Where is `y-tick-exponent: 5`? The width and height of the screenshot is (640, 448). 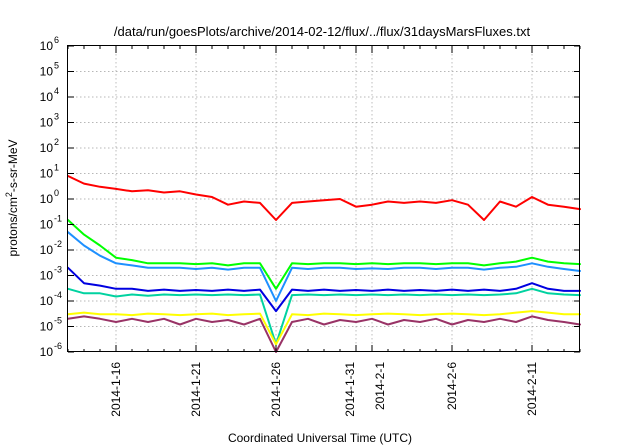 y-tick-exponent: 5 is located at coordinates (56, 66).